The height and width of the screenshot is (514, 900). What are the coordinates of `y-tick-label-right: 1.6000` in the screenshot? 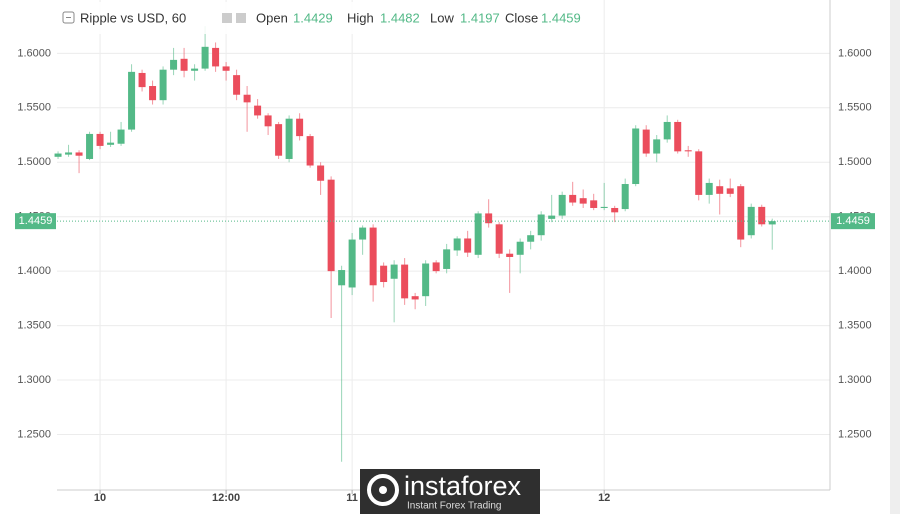 It's located at (855, 53).